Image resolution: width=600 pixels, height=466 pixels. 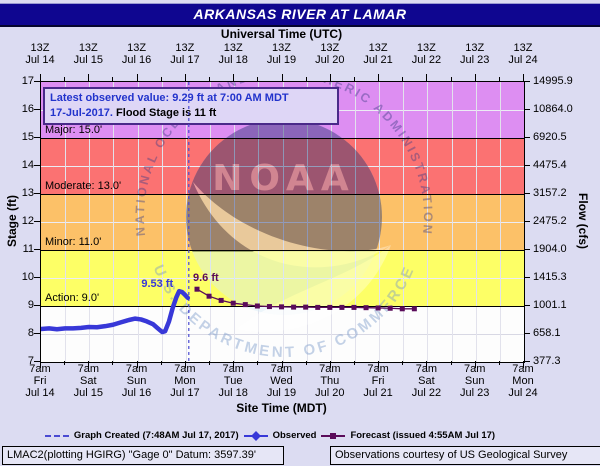 What do you see at coordinates (30, 305) in the screenshot?
I see `stage-tick-label: 9` at bounding box center [30, 305].